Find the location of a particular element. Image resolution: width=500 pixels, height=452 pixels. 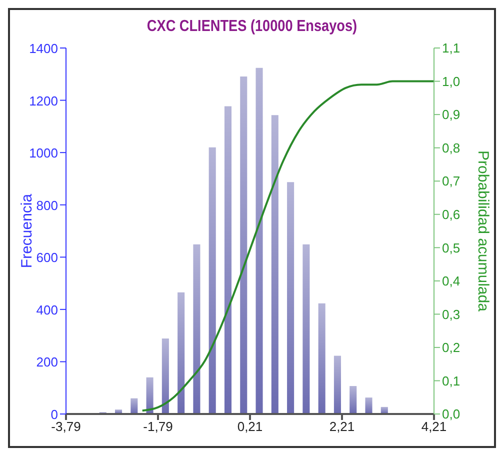

y-tick-label: 200 is located at coordinates (47, 362).